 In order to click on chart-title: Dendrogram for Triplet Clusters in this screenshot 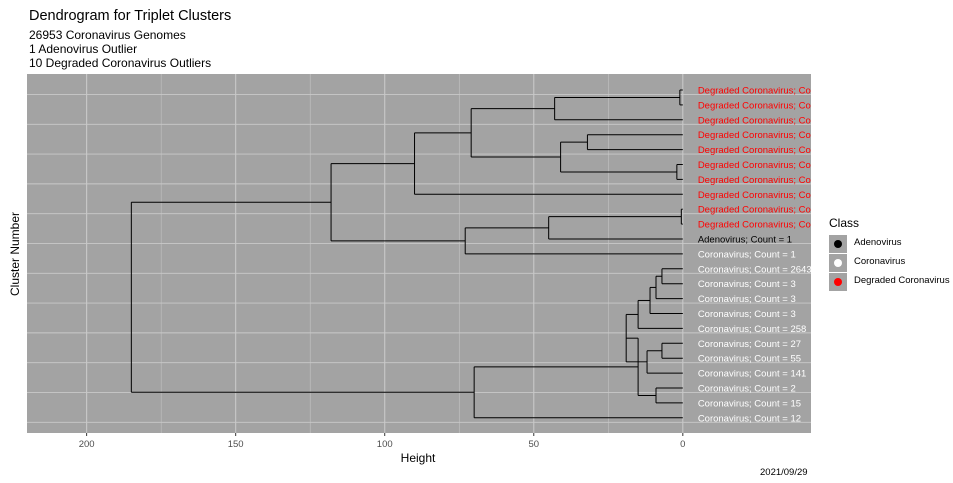, I will do `click(130, 16)`.